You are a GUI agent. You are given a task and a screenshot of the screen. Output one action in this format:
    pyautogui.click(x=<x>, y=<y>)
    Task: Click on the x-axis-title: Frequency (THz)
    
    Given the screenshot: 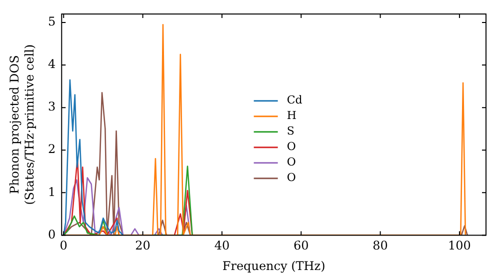 What is the action you would take?
    pyautogui.click(x=274, y=265)
    